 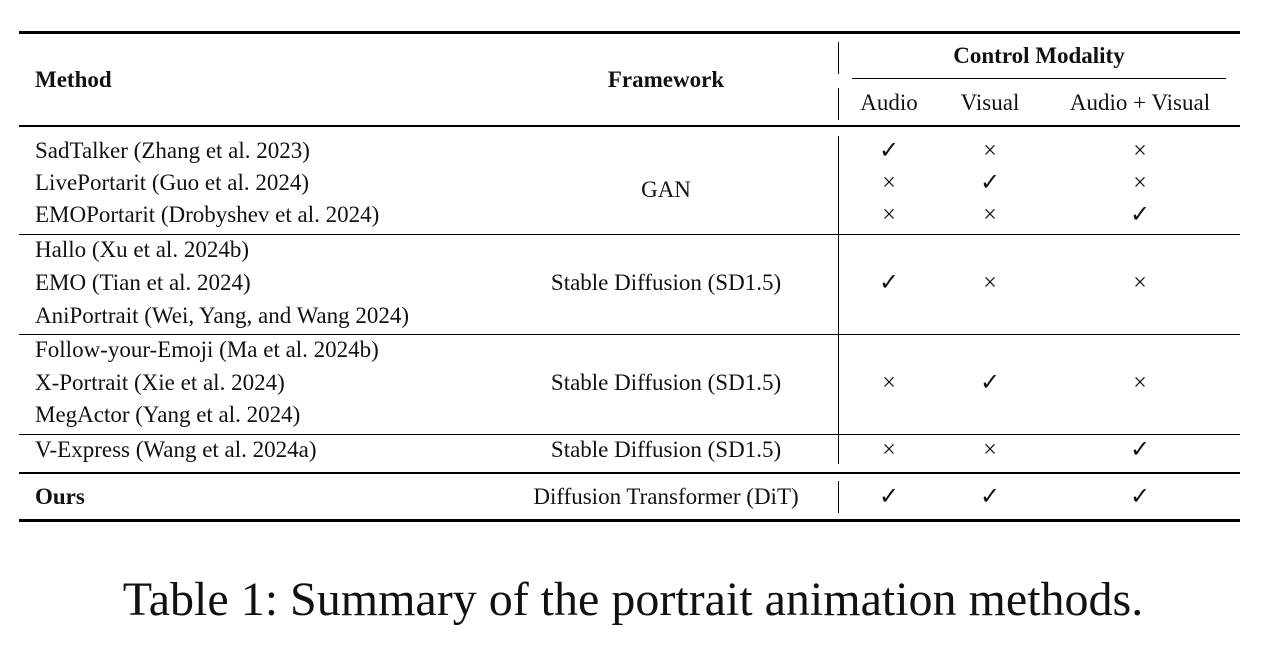 What do you see at coordinates (1140, 102) in the screenshot?
I see `header-audio-visual: Audio + Visual` at bounding box center [1140, 102].